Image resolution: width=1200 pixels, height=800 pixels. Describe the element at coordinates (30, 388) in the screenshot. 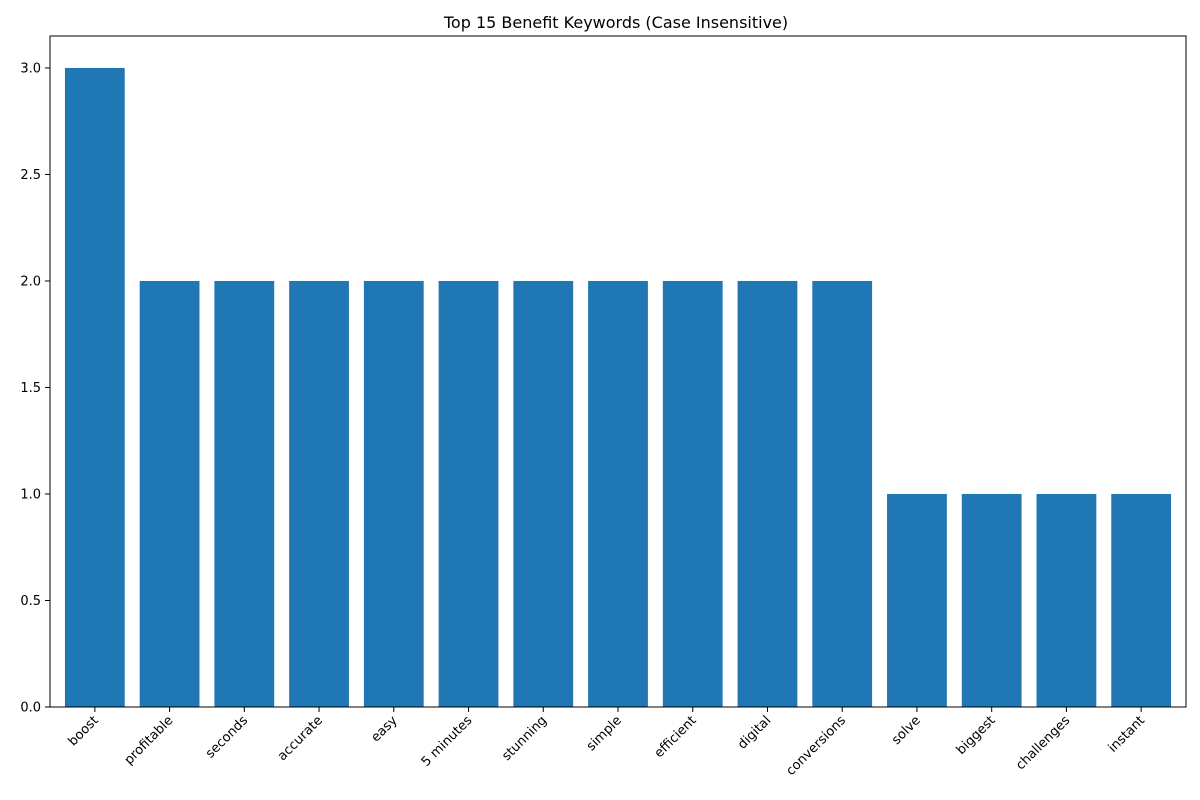

I see `y-tick-label: 1.5` at that location.